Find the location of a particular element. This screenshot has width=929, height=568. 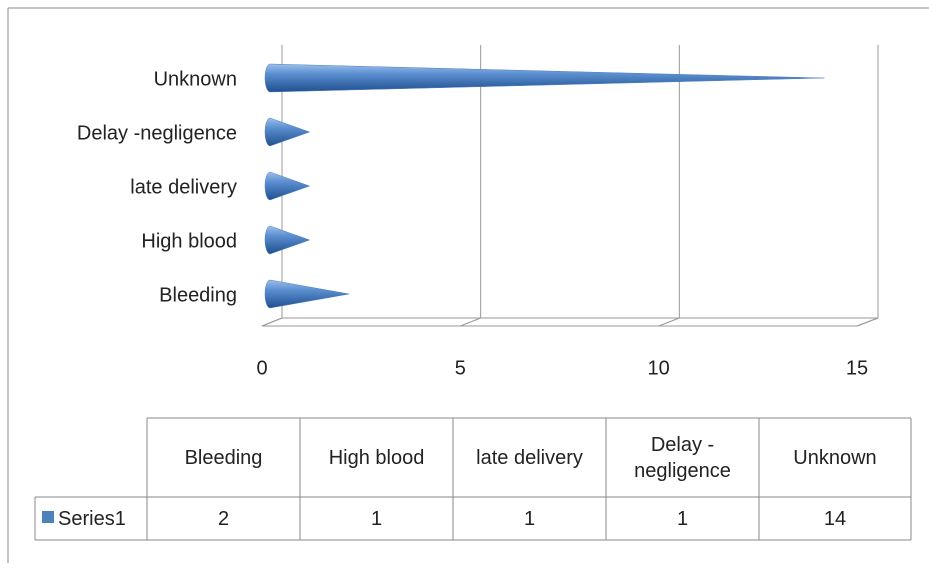

x-tick-label: 0 is located at coordinates (261, 368).